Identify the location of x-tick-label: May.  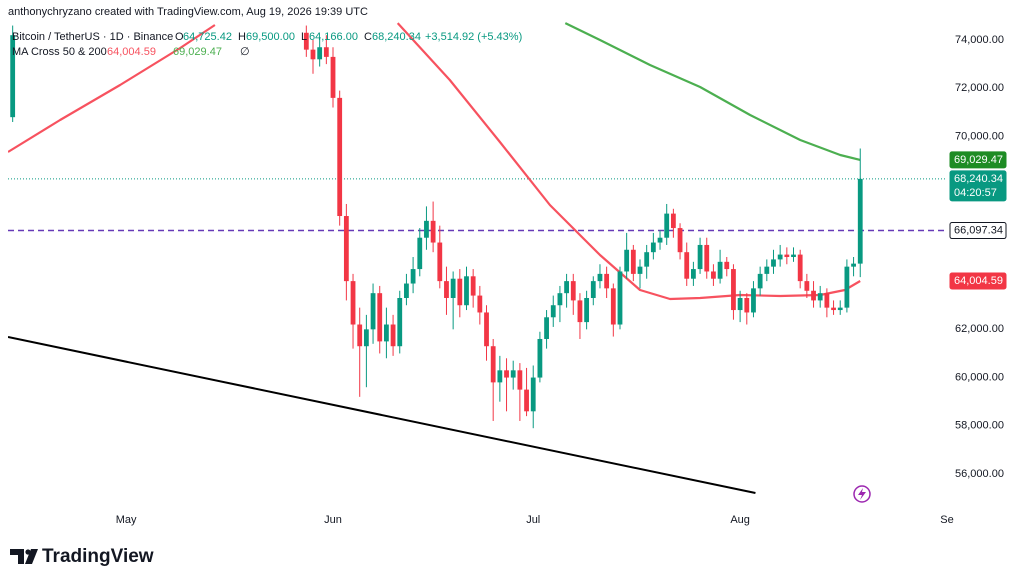
(126, 520).